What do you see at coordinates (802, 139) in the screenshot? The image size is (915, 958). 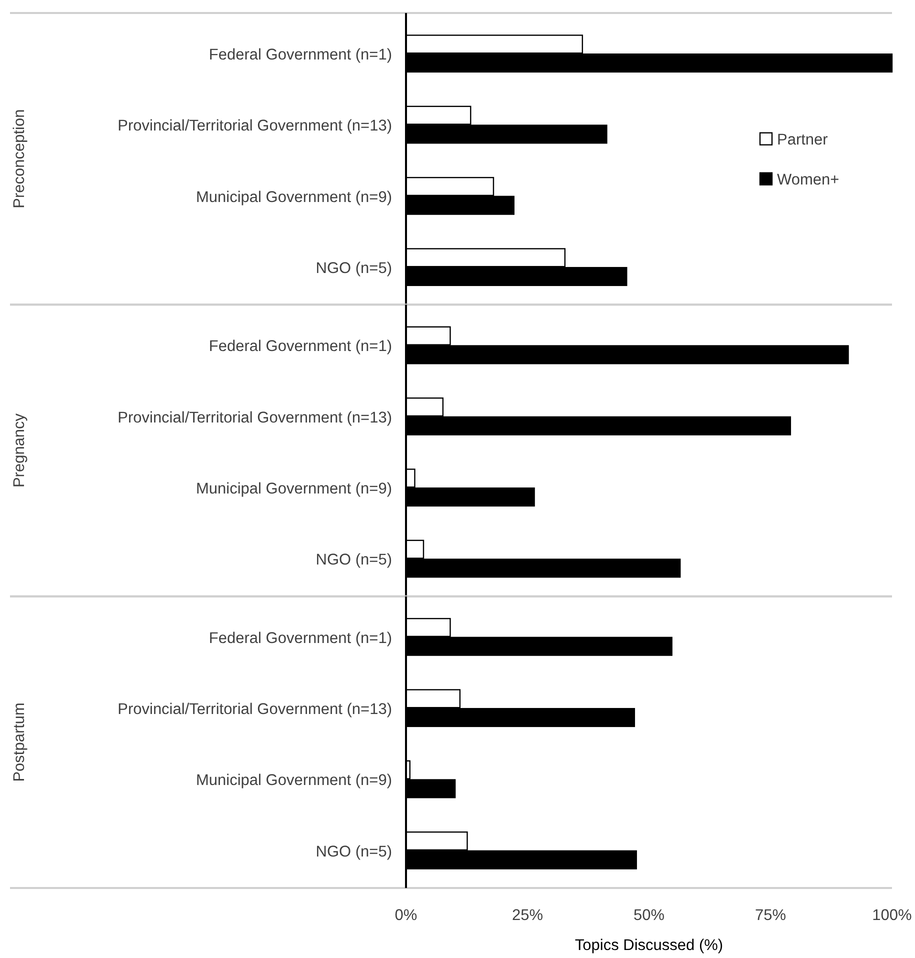 I see `legend-label: Partner` at bounding box center [802, 139].